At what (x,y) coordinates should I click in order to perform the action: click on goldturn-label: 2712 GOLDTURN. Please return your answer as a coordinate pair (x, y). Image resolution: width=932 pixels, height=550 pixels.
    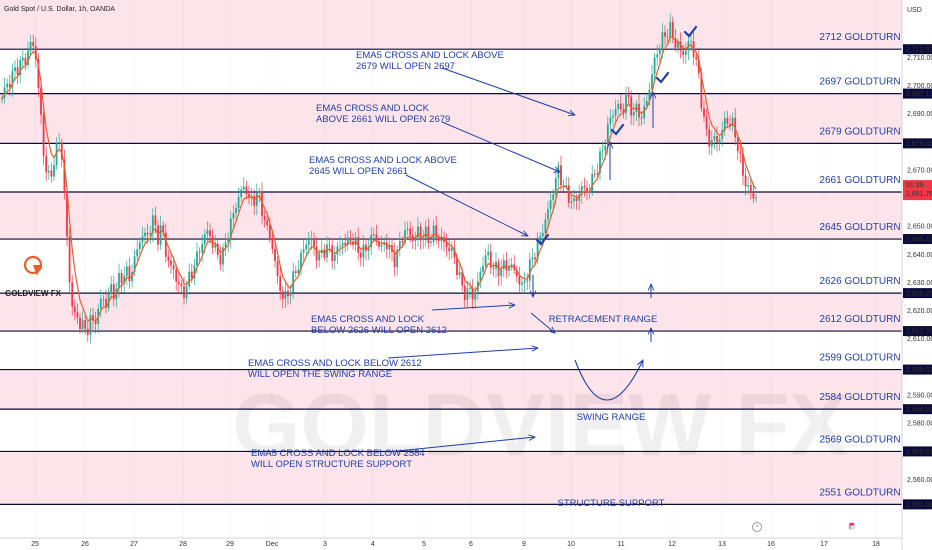
    Looking at the image, I should click on (859, 37).